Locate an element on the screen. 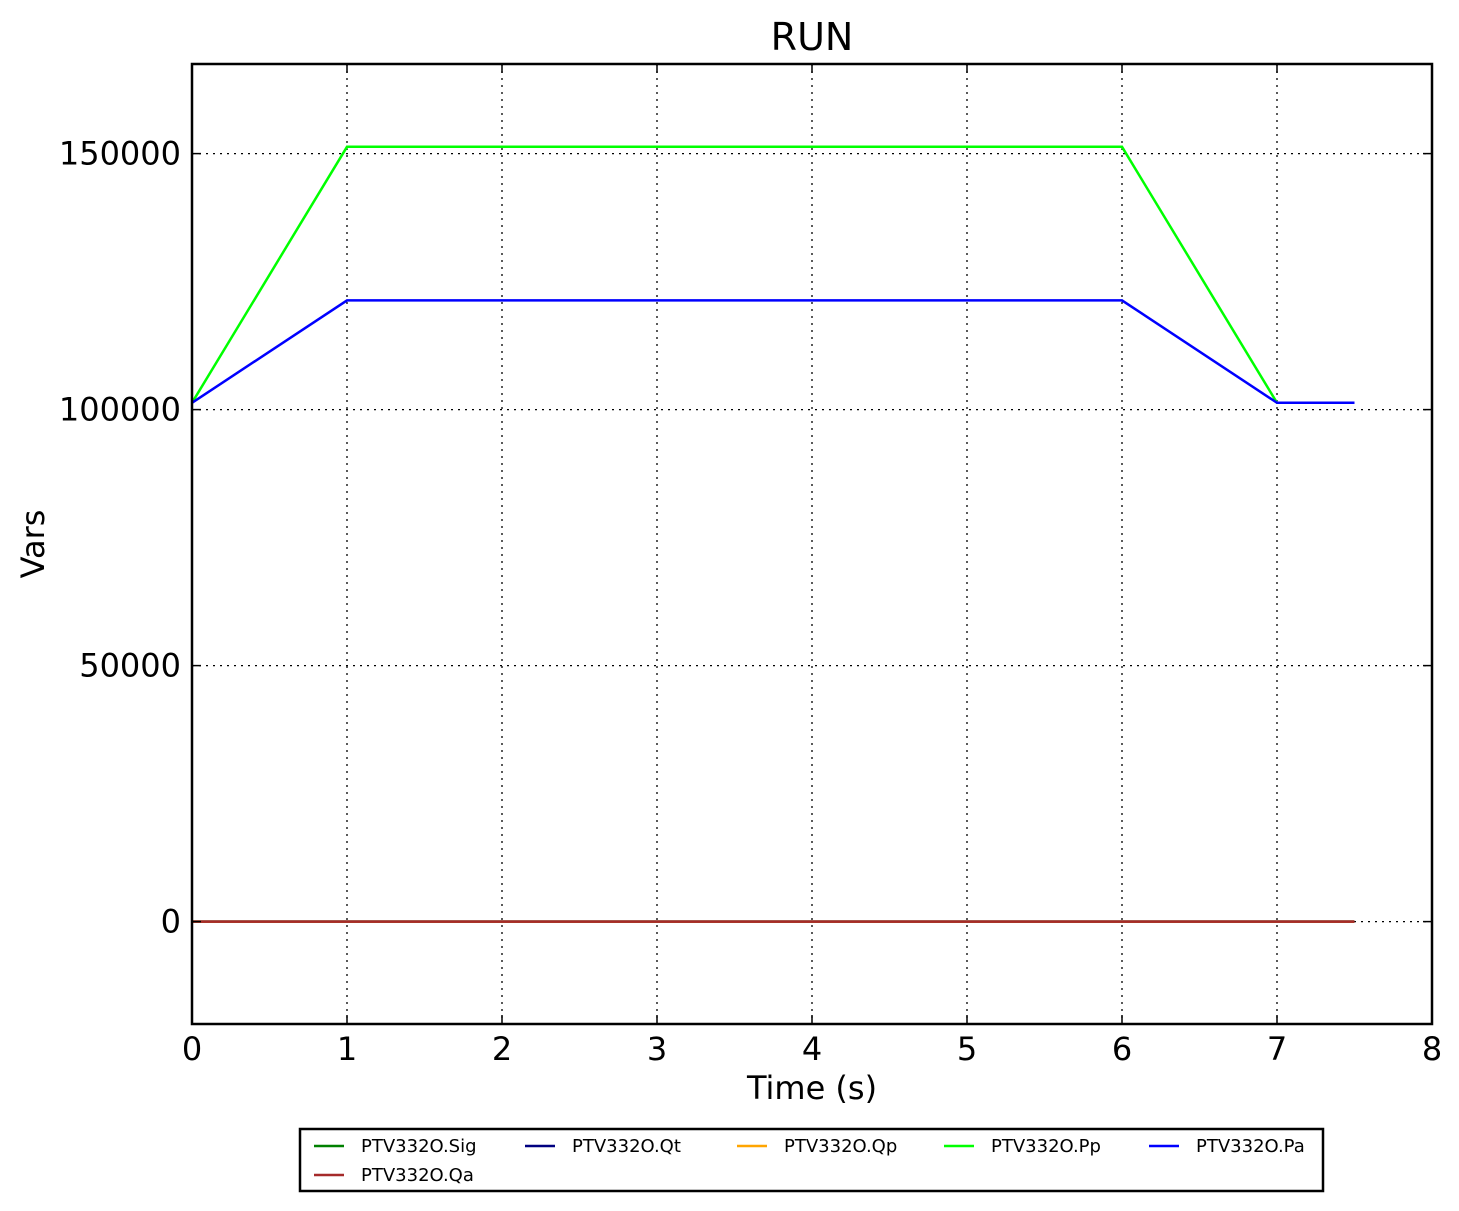 Image resolution: width=1459 pixels, height=1211 pixels. x-tick-label: 5 is located at coordinates (967, 1049).